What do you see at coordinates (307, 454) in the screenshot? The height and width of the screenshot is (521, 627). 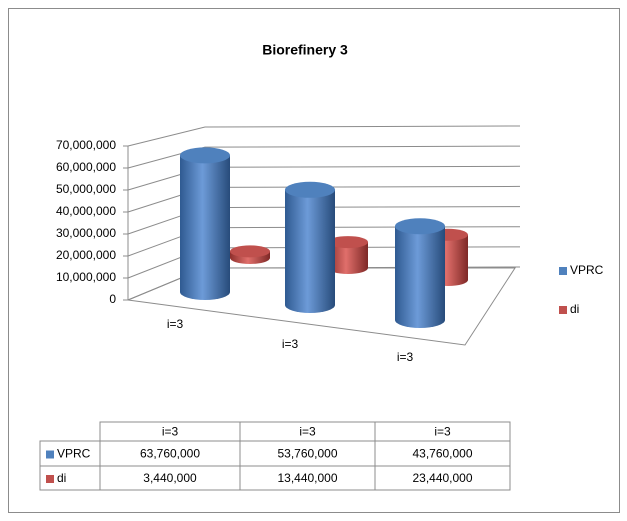 I see `table-value: 53,760,000` at bounding box center [307, 454].